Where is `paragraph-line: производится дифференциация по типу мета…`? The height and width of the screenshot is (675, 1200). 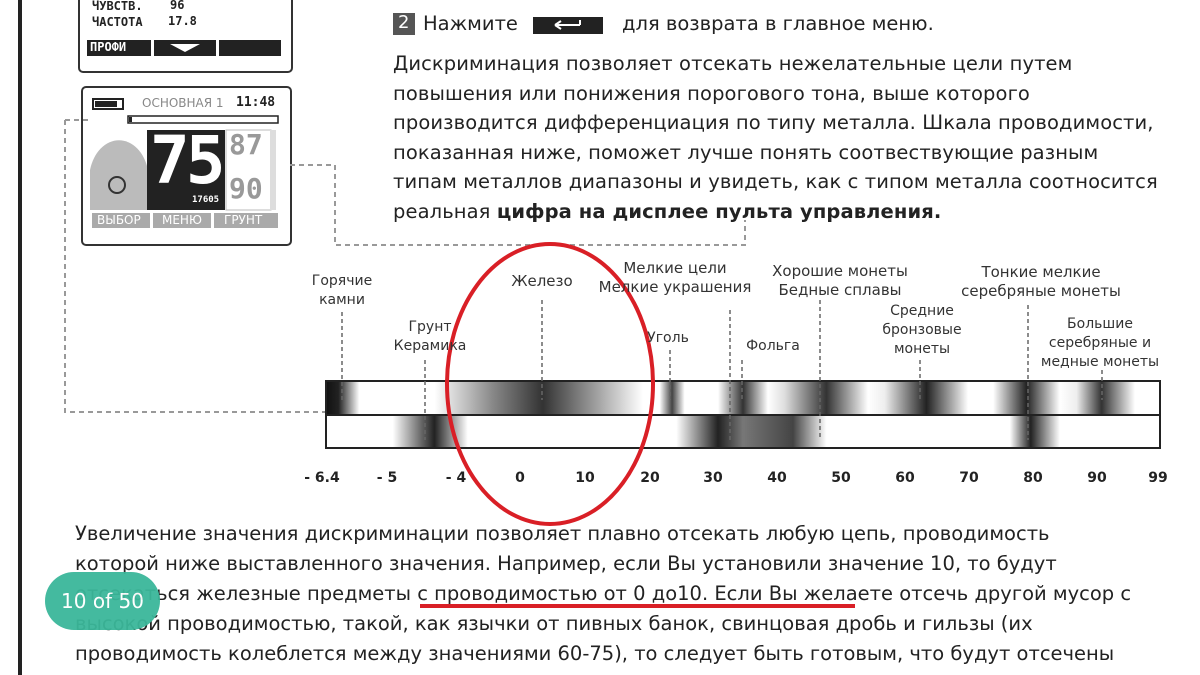
paragraph-line: производится дифференциация по типу мета… is located at coordinates (773, 122).